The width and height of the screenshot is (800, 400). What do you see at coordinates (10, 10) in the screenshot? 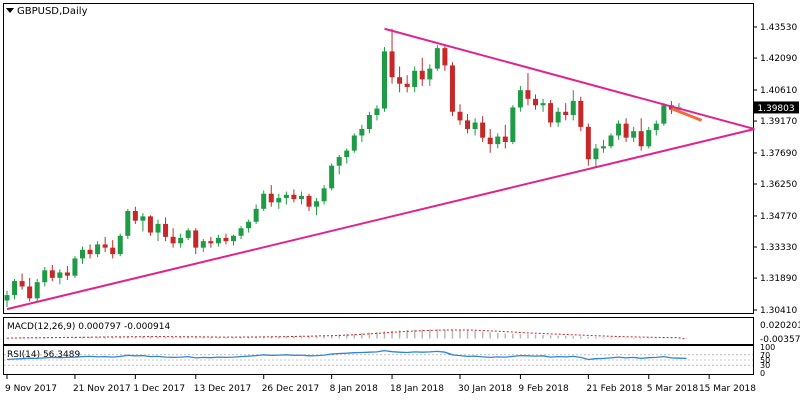
I see `triangle-down-icon` at bounding box center [10, 10].